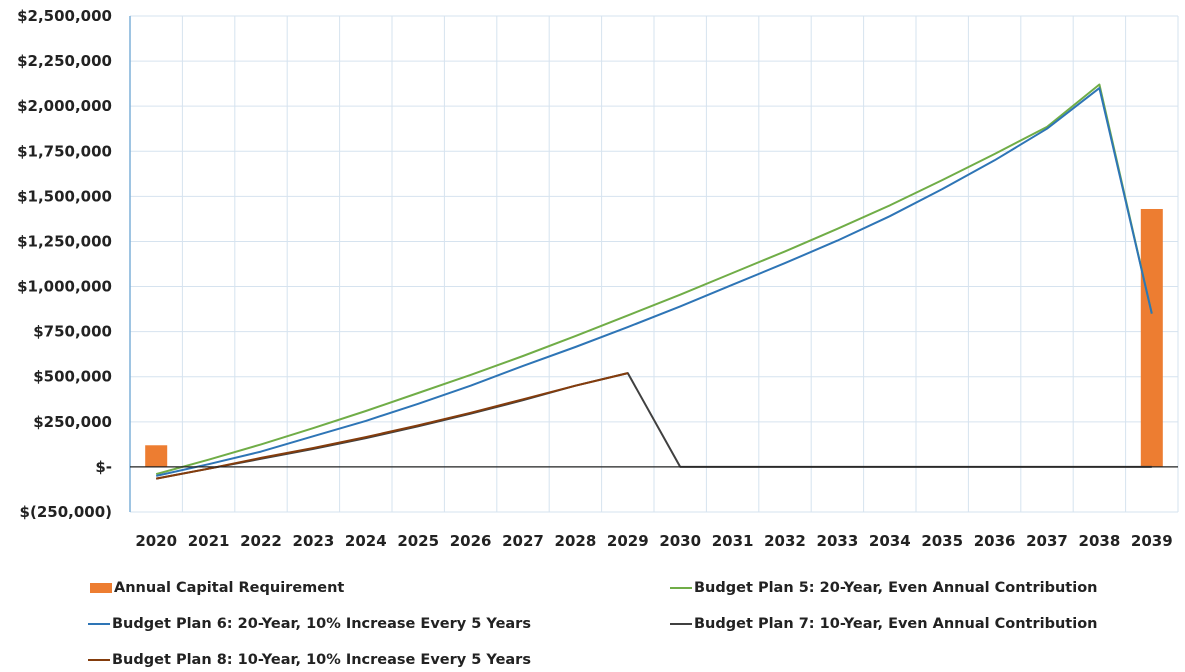  What do you see at coordinates (680, 541) in the screenshot?
I see `x-tick-label: 2030` at bounding box center [680, 541].